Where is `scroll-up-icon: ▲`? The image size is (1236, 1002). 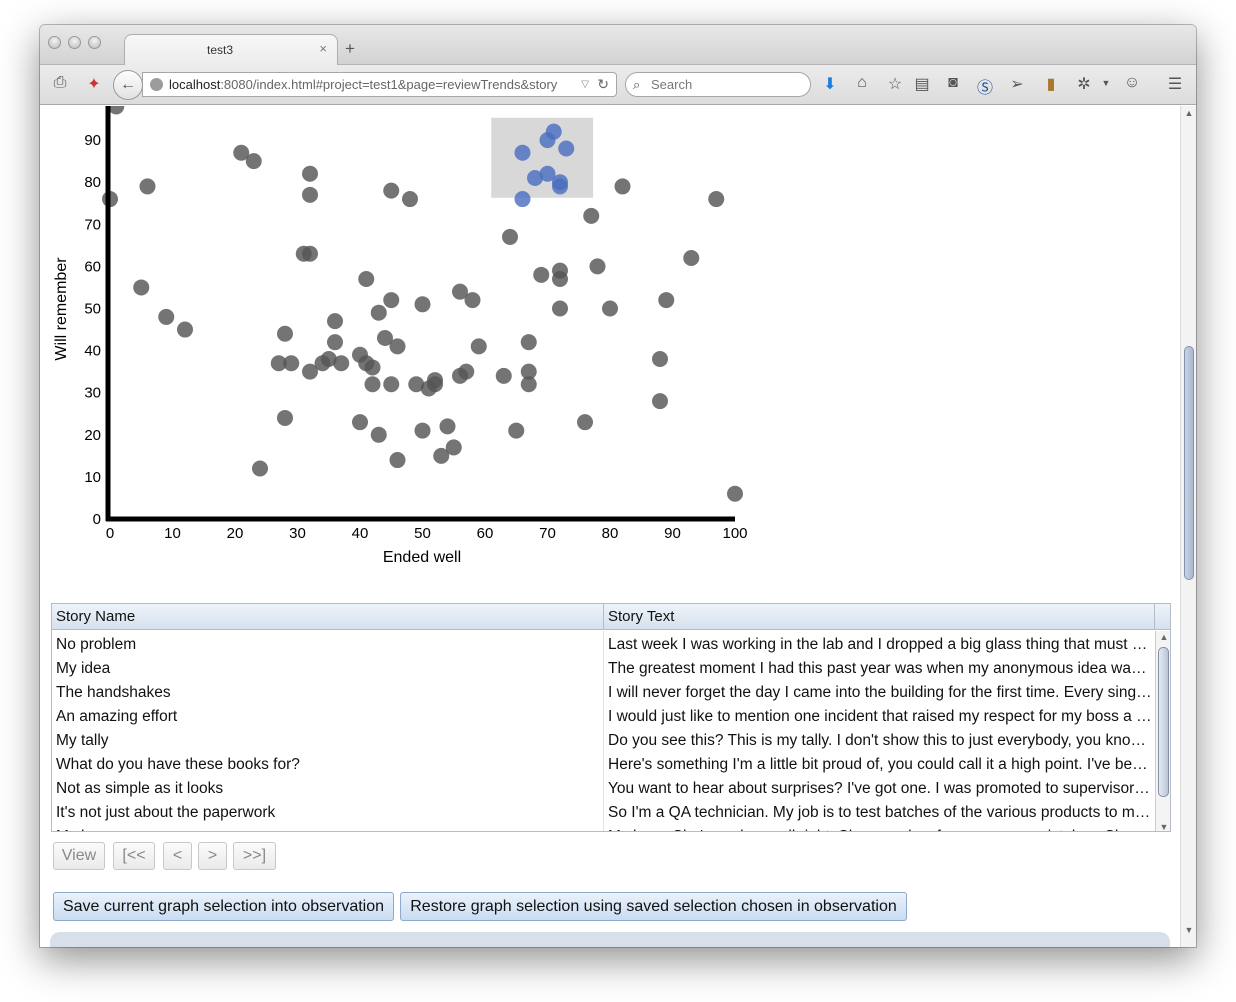 scroll-up-icon: ▲ is located at coordinates (1164, 637).